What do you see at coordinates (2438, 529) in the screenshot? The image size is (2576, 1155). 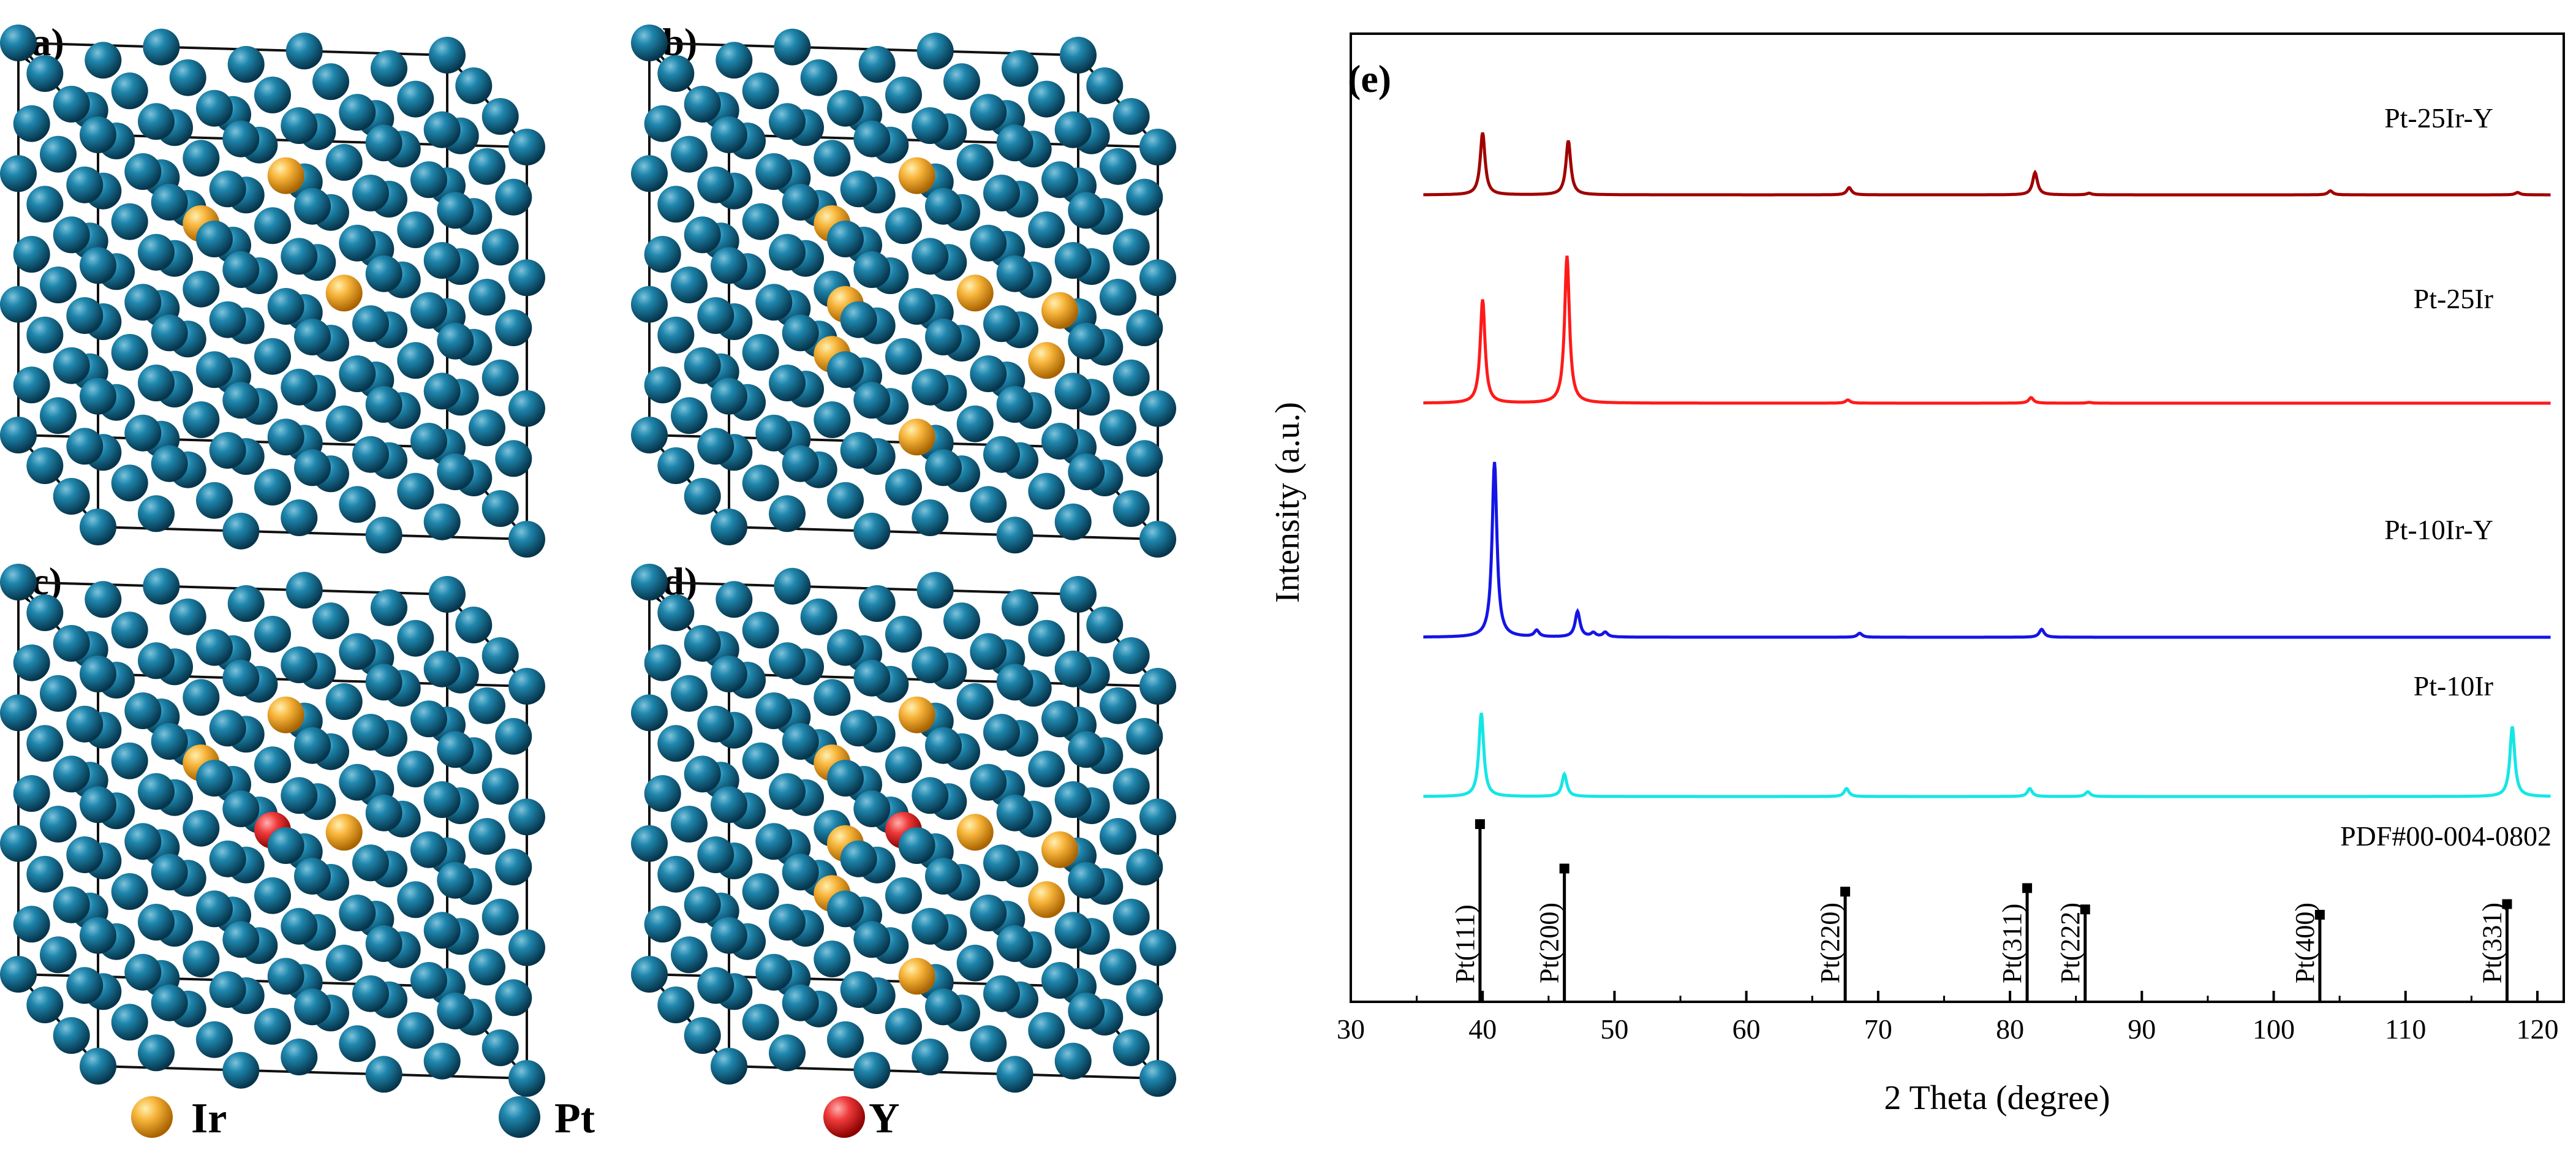 I see `series-label: Pt-10Ir-Y` at bounding box center [2438, 529].